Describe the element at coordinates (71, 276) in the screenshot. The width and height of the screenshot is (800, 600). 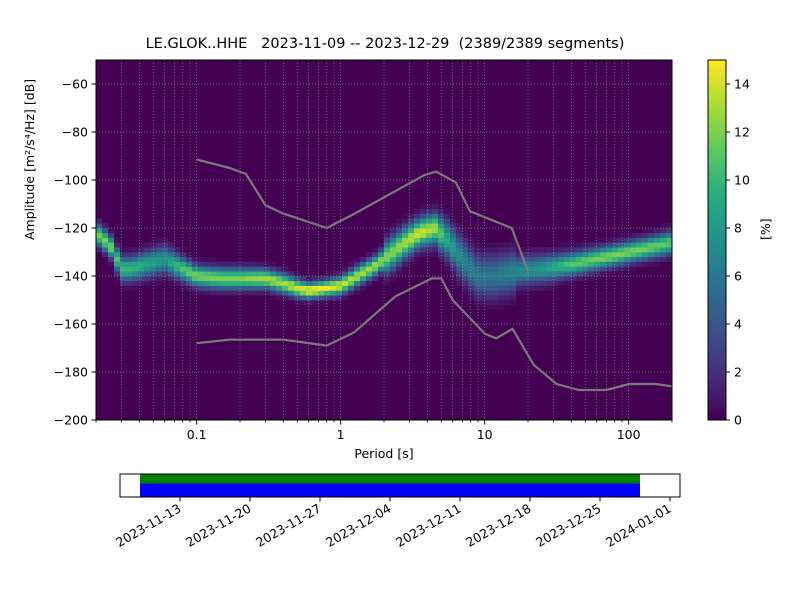
I see `y-tick-label: −140` at that location.